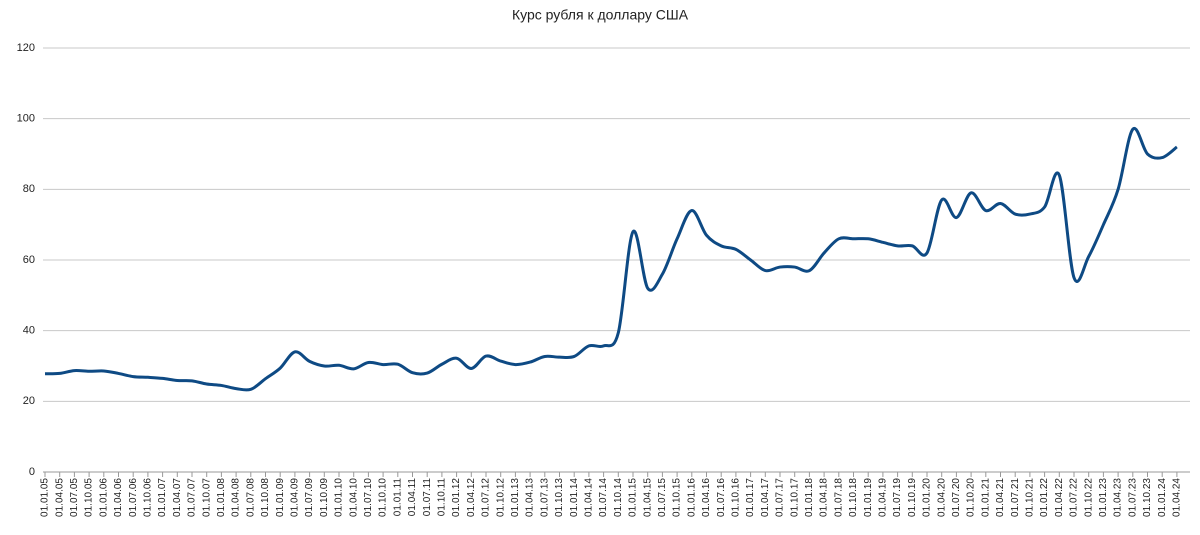 This screenshot has height=535, width=1200. I want to click on x-tick-label: 01.04.18, so click(824, 497).